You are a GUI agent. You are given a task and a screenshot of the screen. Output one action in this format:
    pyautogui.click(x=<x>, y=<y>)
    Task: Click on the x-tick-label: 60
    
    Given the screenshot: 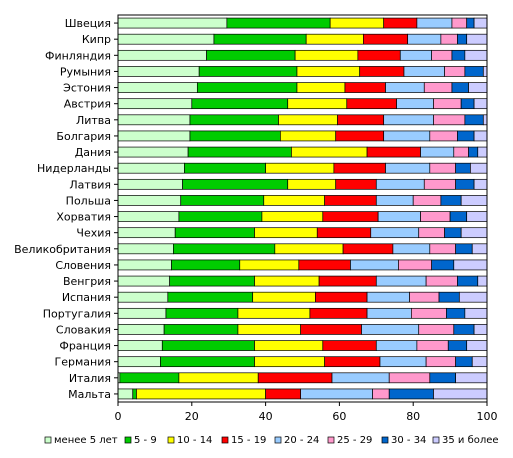 What is the action you would take?
    pyautogui.click(x=339, y=416)
    